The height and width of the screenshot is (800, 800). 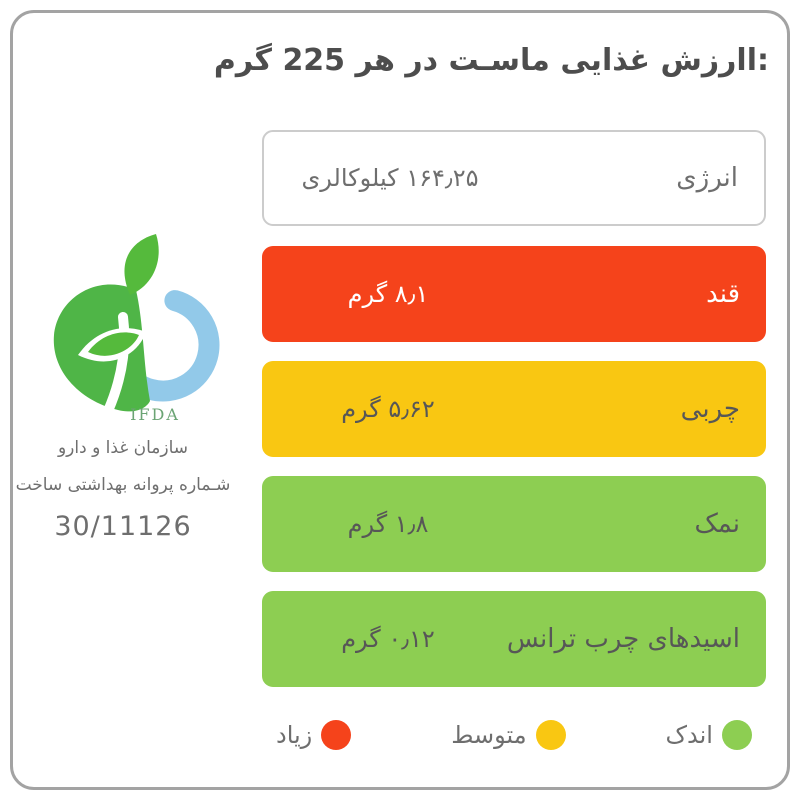 I want to click on row-label: چربی, so click(x=710, y=409).